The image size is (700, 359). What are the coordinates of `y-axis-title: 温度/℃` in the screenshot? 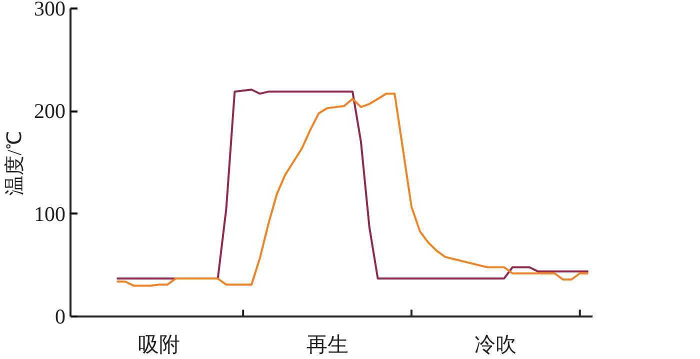 It's located at (15, 164).